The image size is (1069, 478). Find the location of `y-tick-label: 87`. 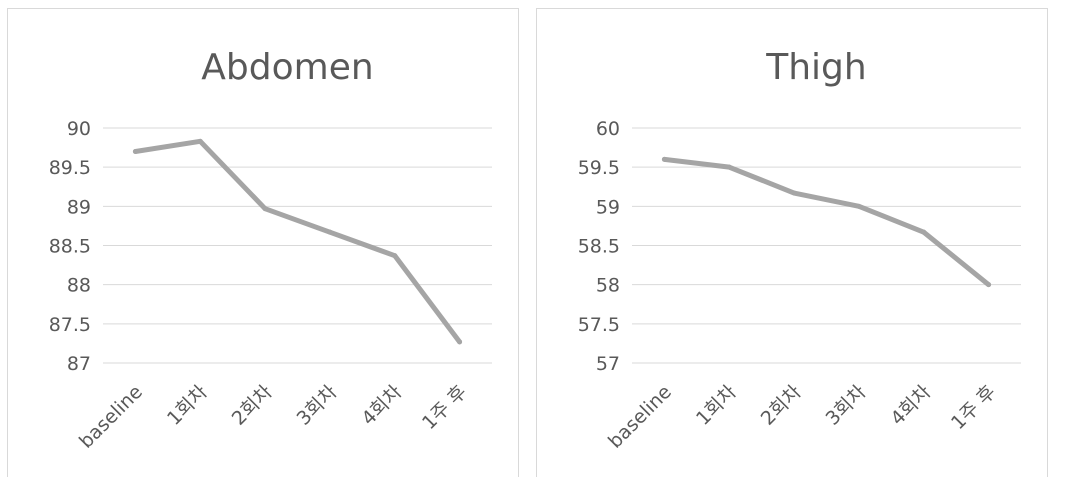

y-tick-label: 87 is located at coordinates (79, 364).